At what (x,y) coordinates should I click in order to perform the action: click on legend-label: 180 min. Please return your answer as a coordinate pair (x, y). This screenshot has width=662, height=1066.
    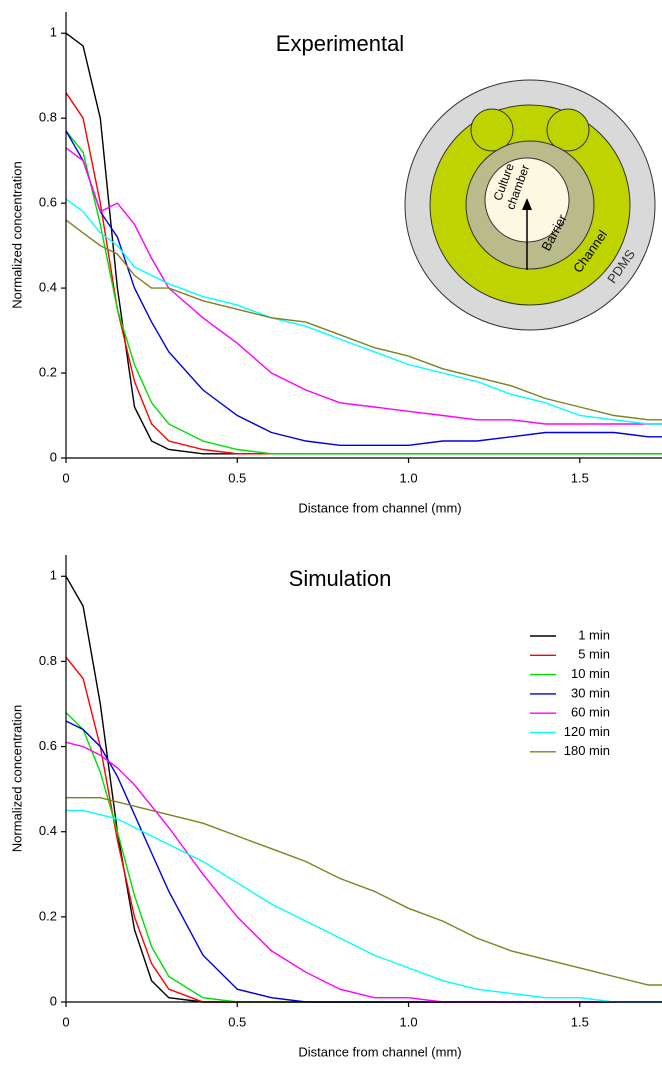
    Looking at the image, I should click on (587, 750).